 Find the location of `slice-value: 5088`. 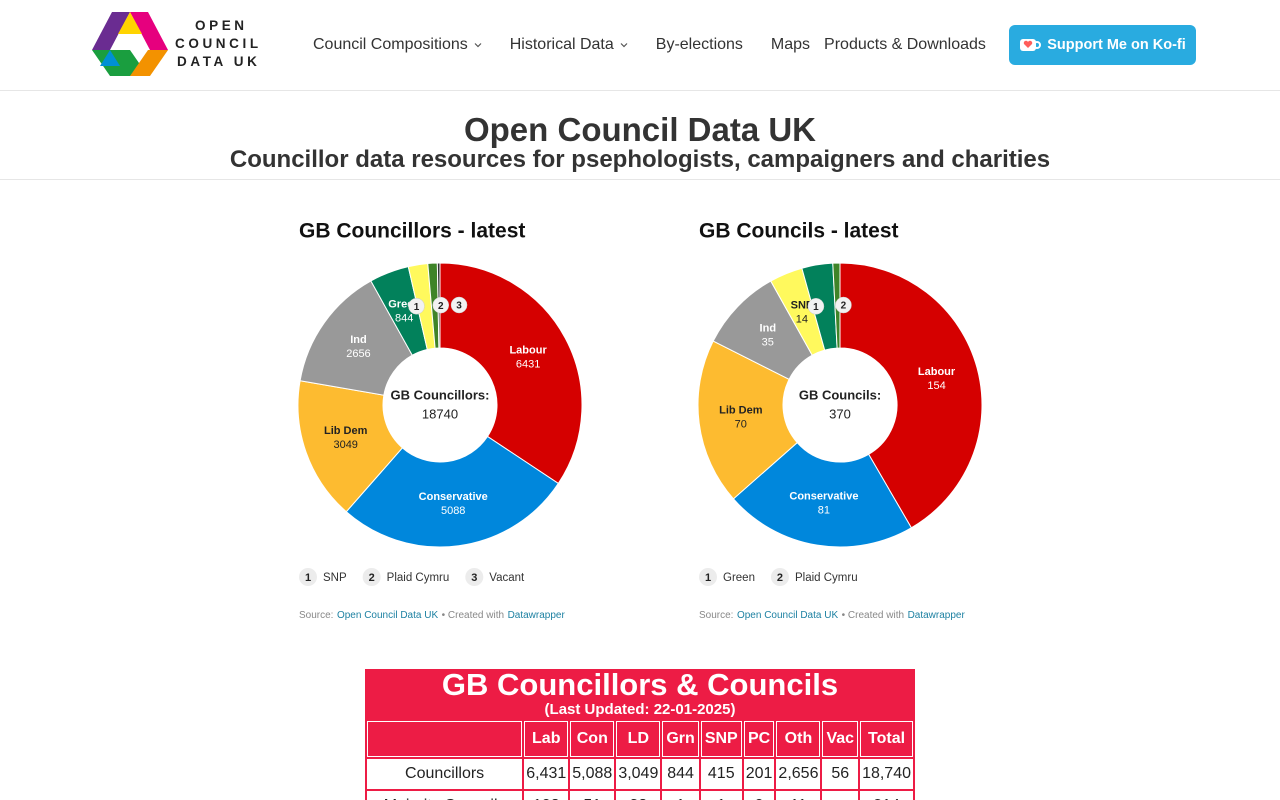

slice-value: 5088 is located at coordinates (453, 511).